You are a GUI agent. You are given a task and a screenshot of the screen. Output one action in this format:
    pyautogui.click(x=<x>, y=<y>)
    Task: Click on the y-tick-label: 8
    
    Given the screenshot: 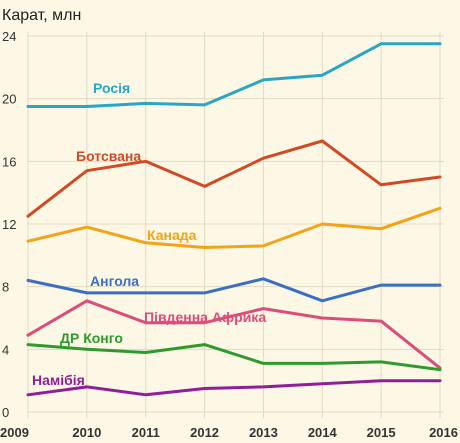 What is the action you would take?
    pyautogui.click(x=5, y=287)
    